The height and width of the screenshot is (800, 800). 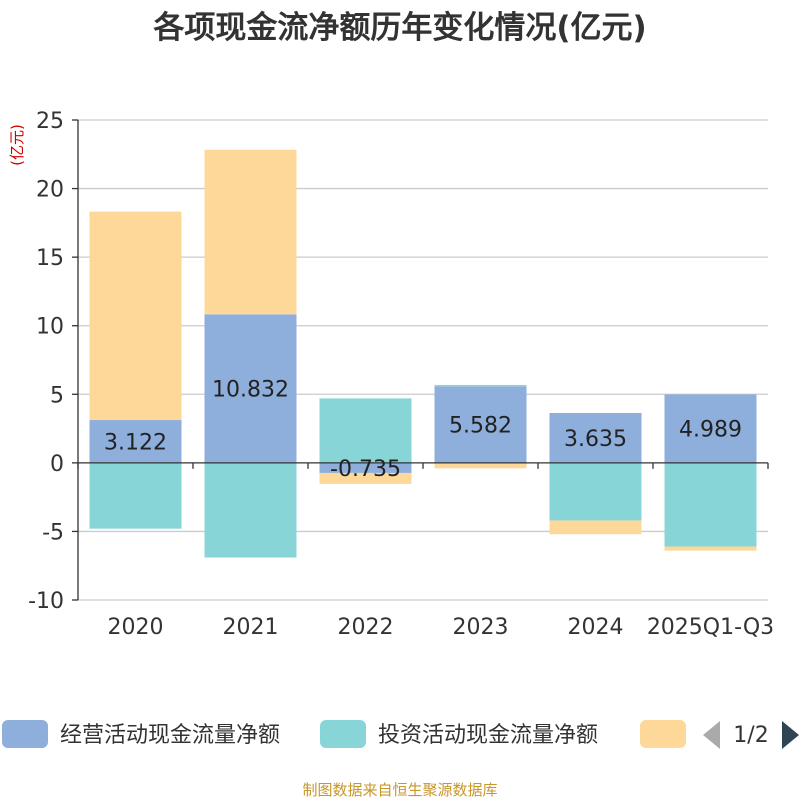 I want to click on bar-1-2024, so click(x=595, y=438).